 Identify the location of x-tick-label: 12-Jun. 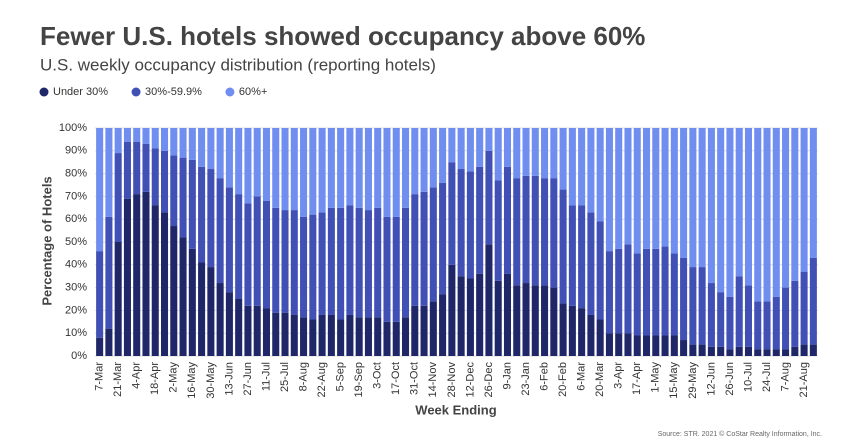
(711, 379).